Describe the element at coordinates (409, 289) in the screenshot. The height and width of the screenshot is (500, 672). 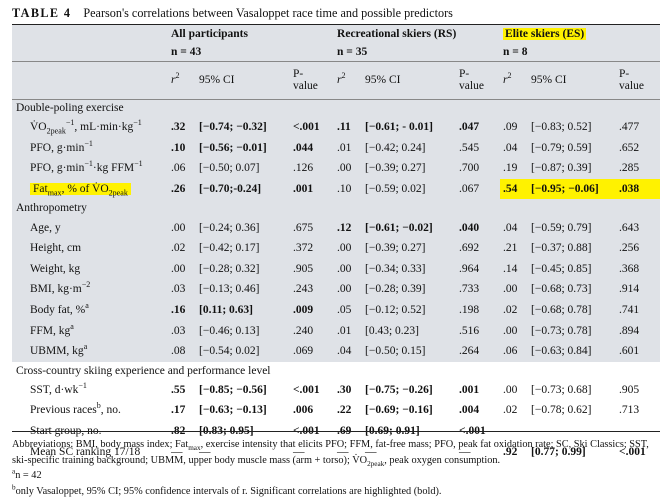
I see `value-cell: [−0.28; 0.39]` at that location.